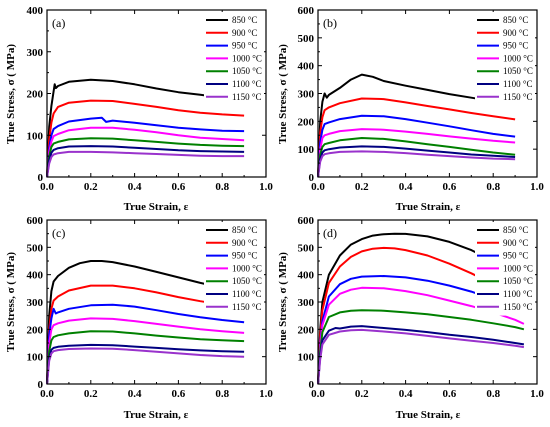  What do you see at coordinates (330, 23) in the screenshot?
I see `panel-label: (b)` at bounding box center [330, 23].